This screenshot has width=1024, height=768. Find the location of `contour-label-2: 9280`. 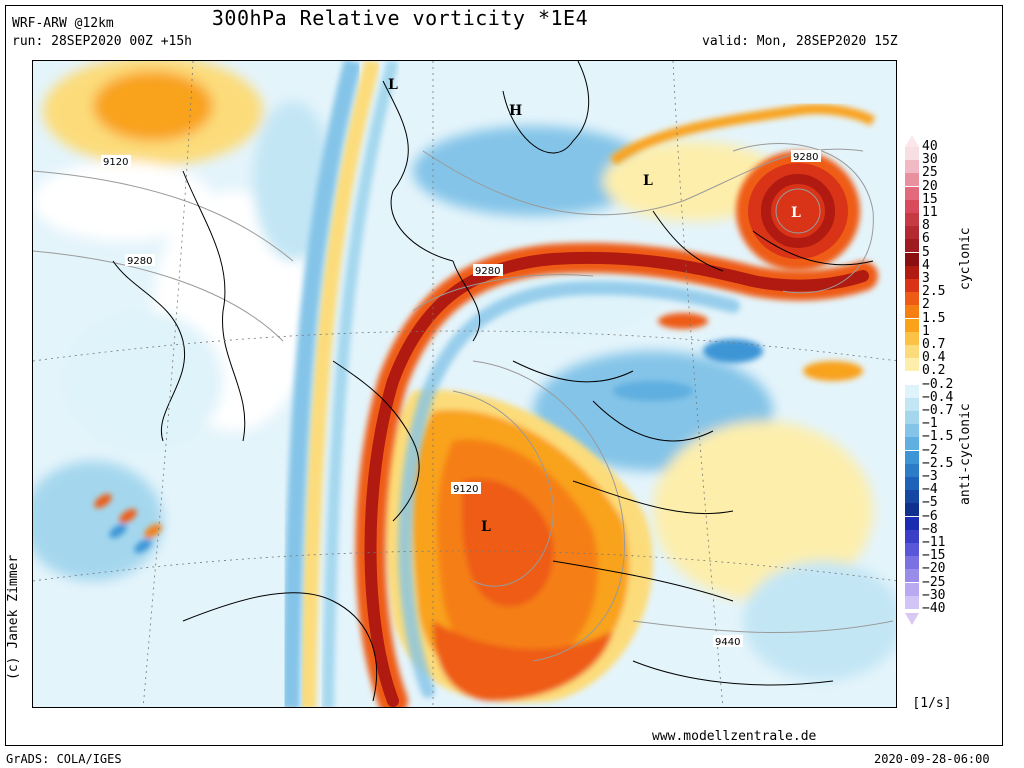

contour-label-2: 9280 is located at coordinates (139, 261).